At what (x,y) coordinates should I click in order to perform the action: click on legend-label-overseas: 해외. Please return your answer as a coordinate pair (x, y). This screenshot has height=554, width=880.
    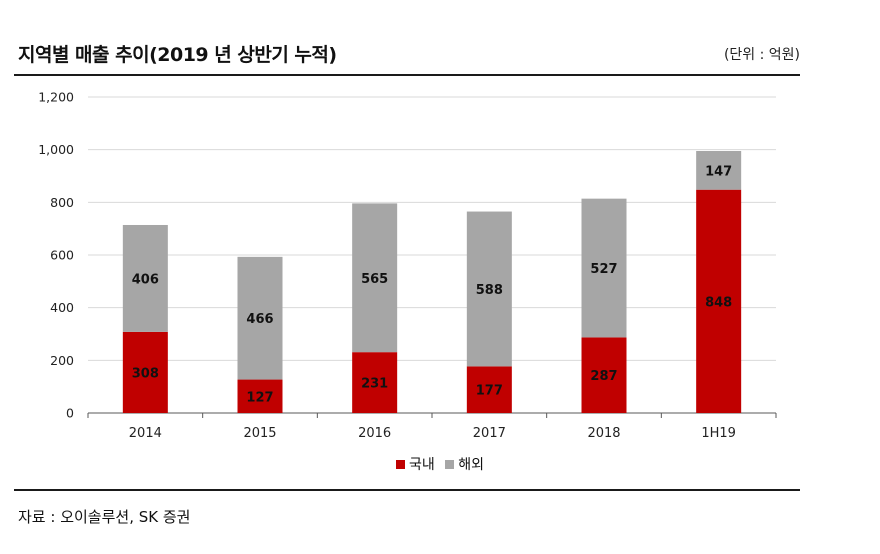
    Looking at the image, I should click on (471, 465).